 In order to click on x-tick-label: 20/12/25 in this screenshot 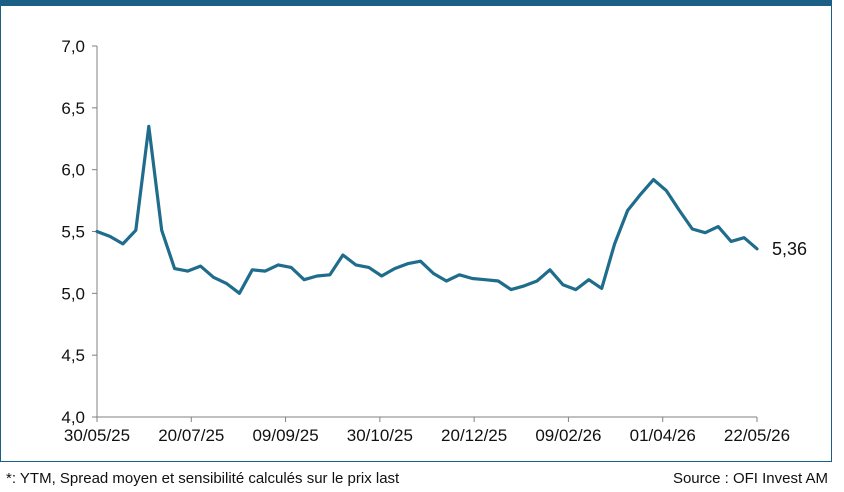, I will do `click(474, 435)`.